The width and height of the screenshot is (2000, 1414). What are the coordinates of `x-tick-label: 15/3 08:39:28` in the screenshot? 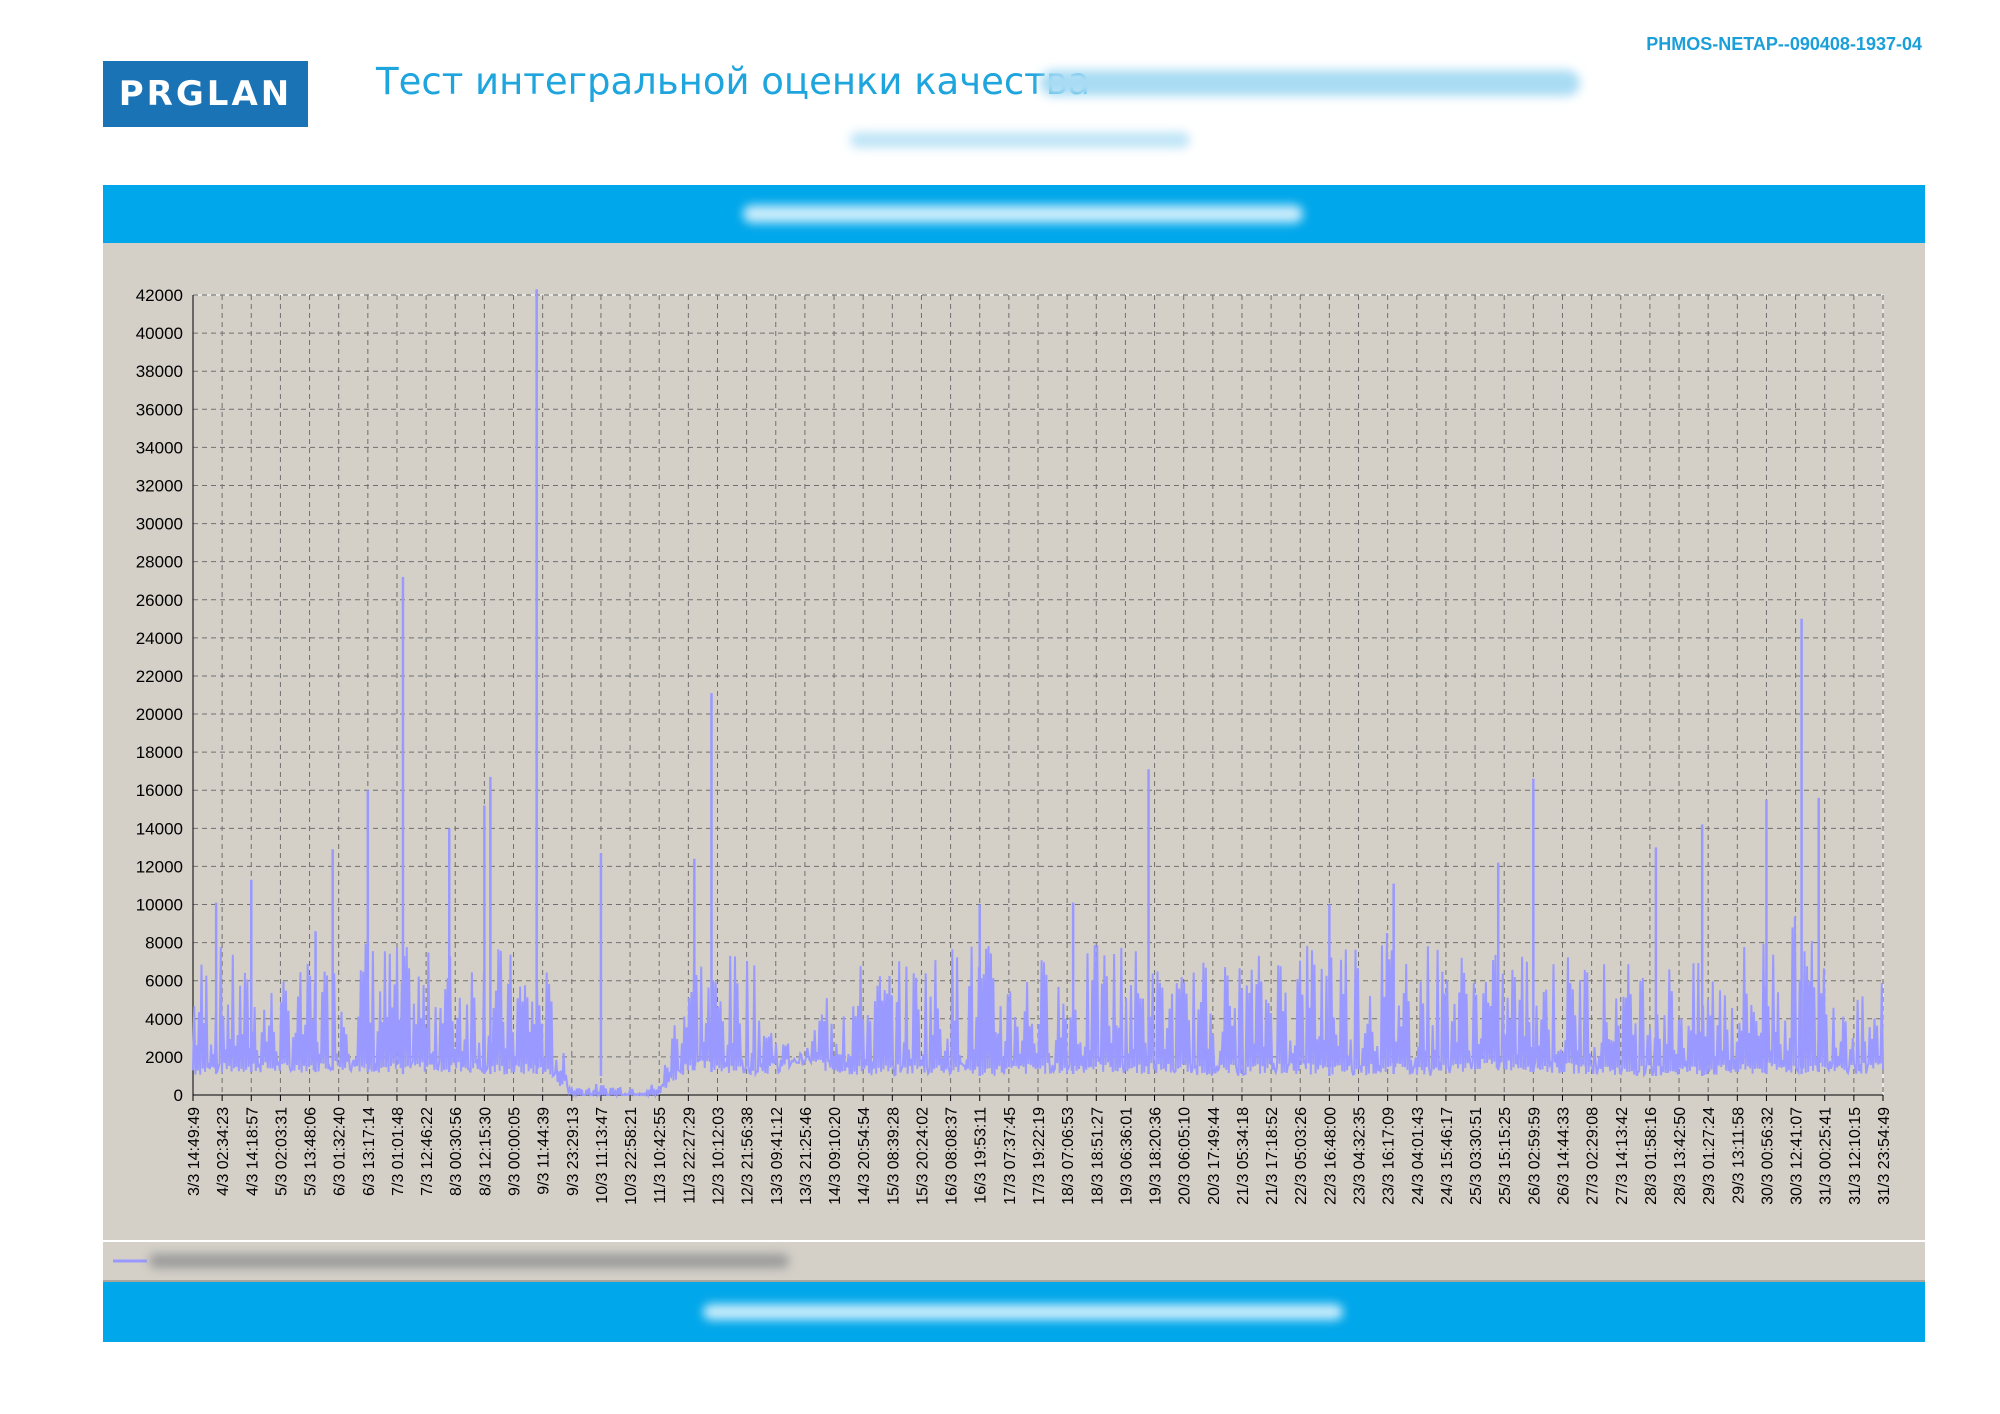 It's located at (893, 1156).